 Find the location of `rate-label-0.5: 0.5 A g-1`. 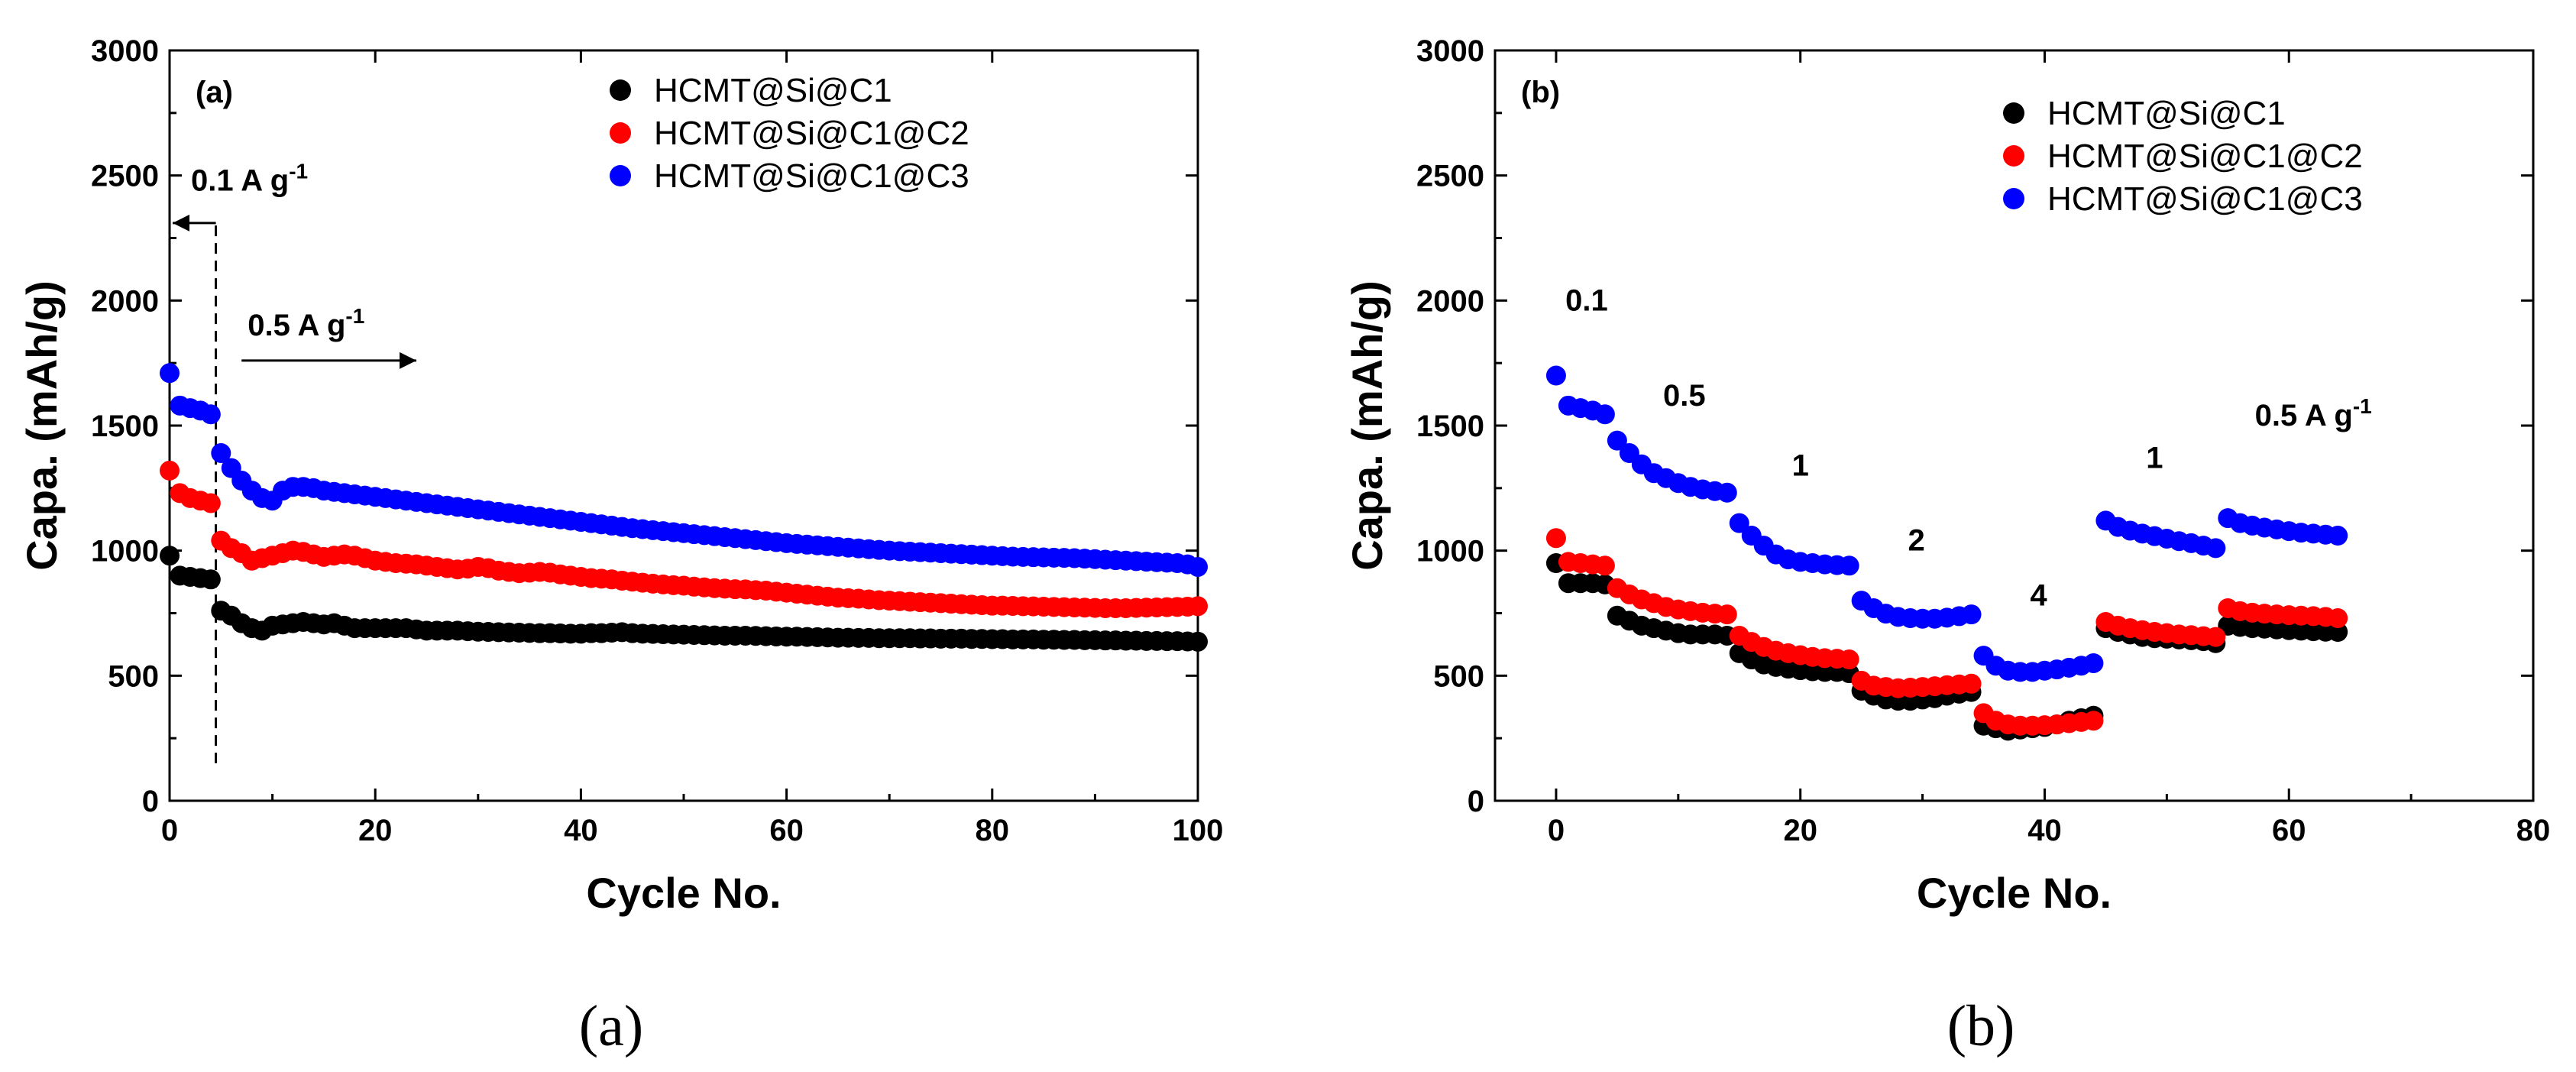

rate-label-0.5: 0.5 A g-1 is located at coordinates (306, 323).